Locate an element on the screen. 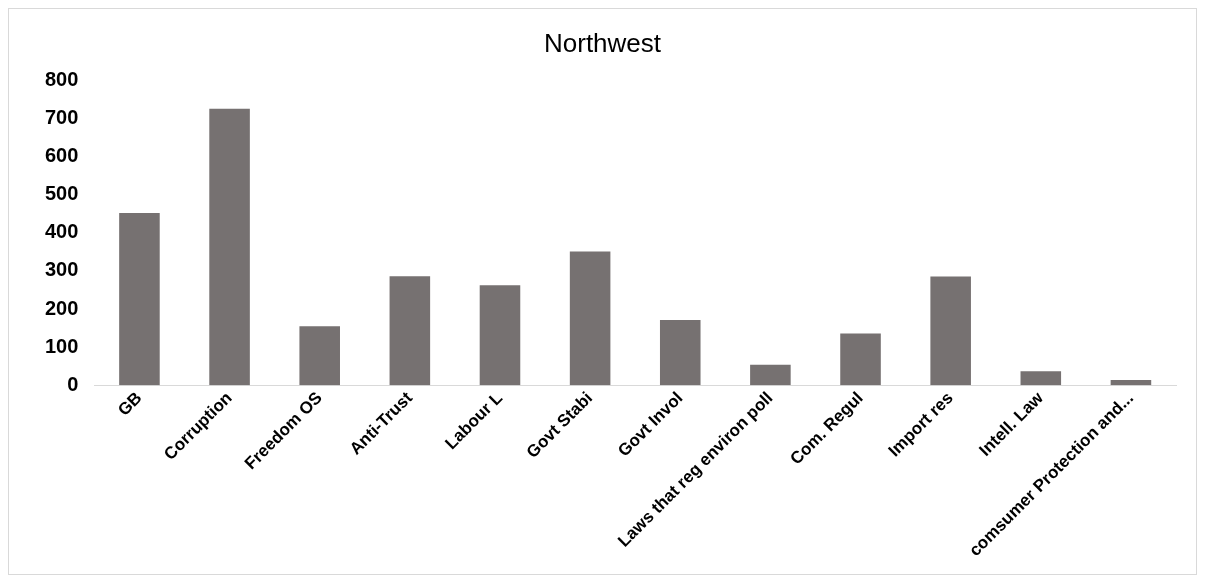 This screenshot has height=583, width=1205. y-tick-label: 500 is located at coordinates (61, 193).